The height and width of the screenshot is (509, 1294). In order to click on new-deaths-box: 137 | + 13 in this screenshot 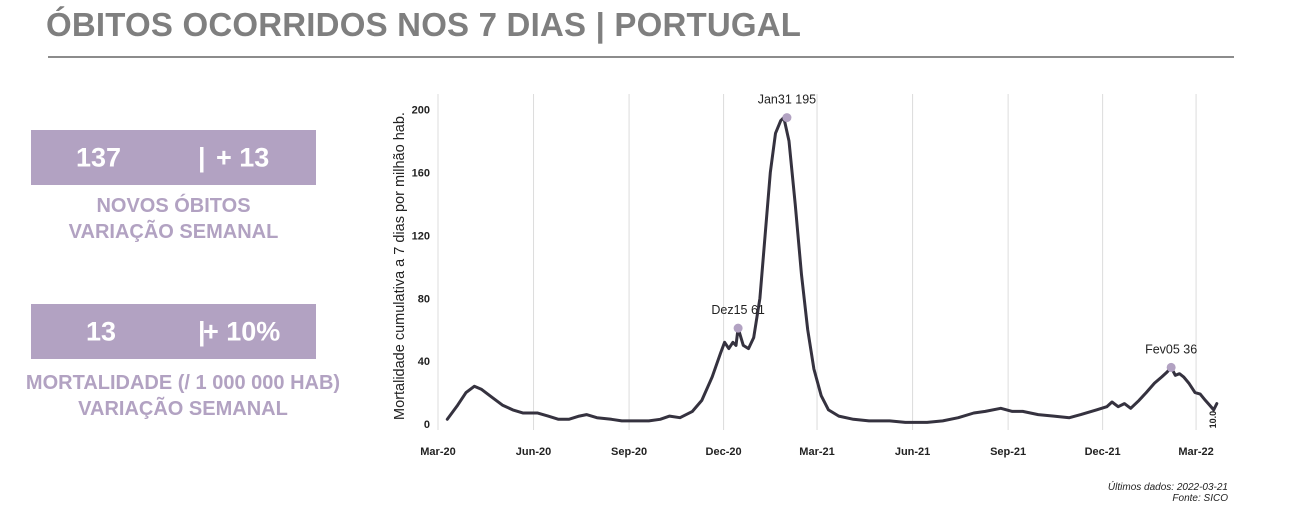, I will do `click(173, 157)`.